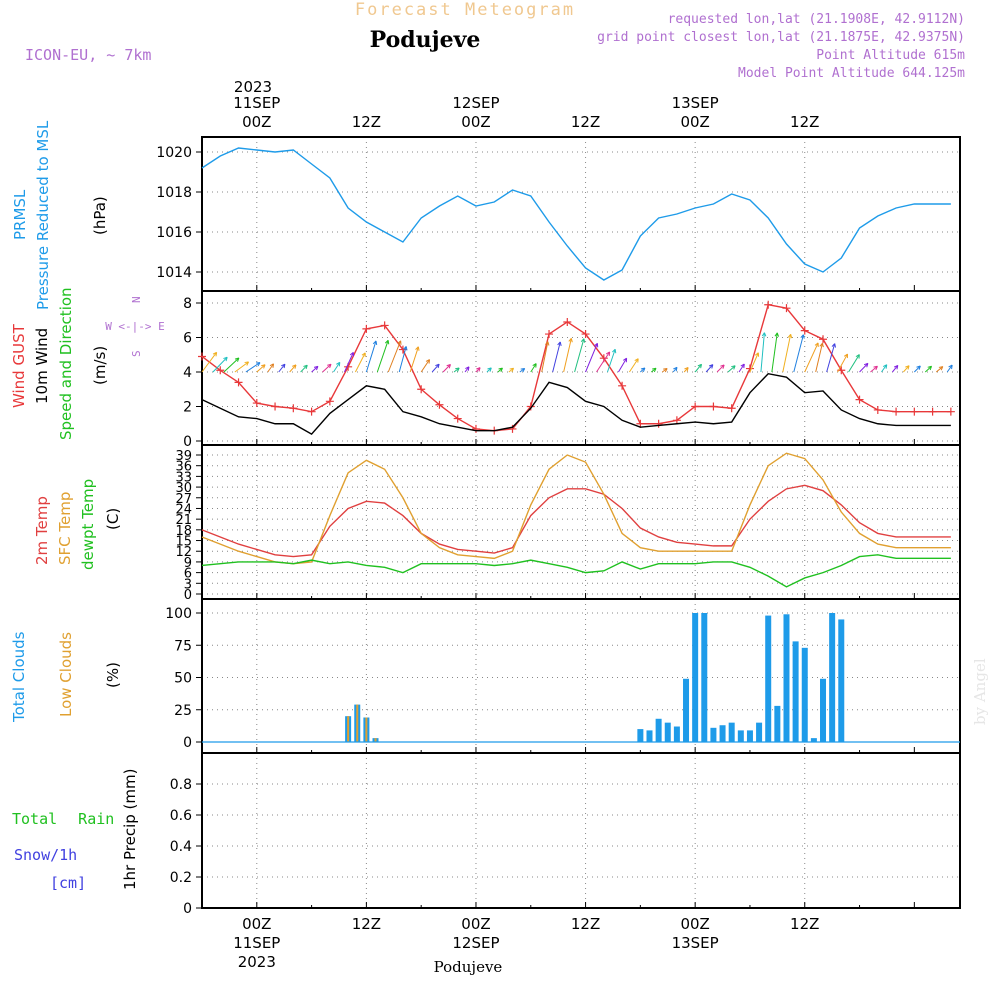  I want to click on series-2m-temp, so click(576, 521).